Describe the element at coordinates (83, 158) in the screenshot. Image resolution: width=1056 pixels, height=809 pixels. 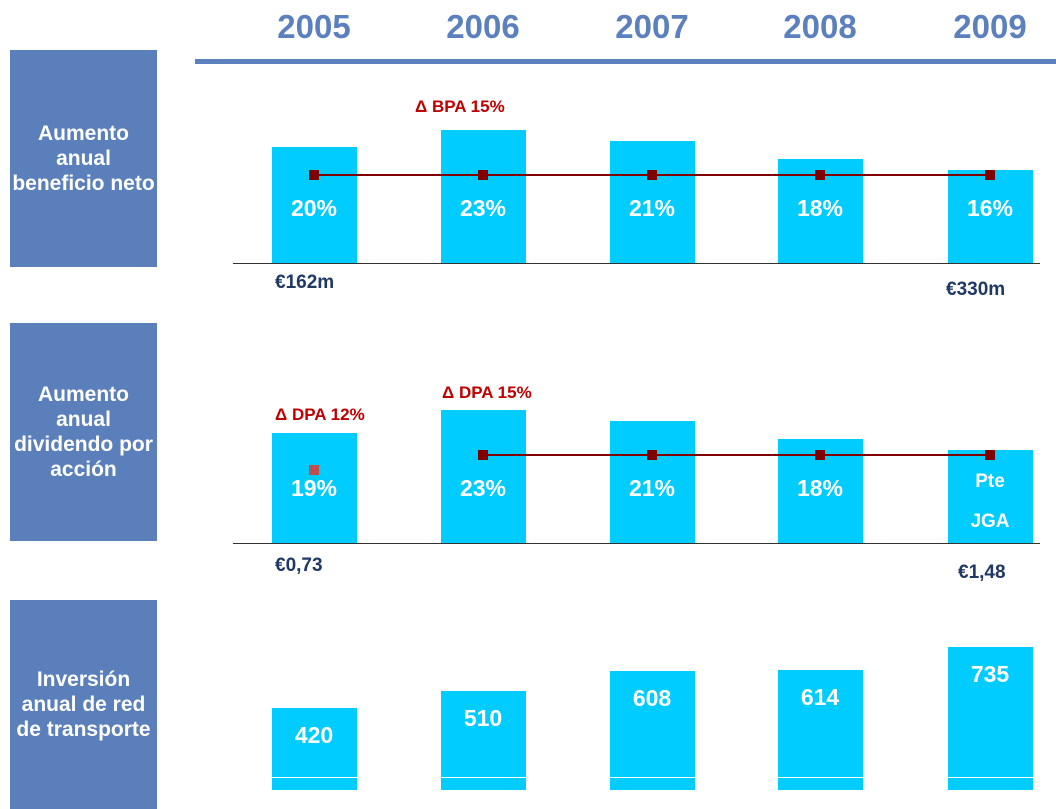
I see `row-label: Aumento anual beneficio neto` at that location.